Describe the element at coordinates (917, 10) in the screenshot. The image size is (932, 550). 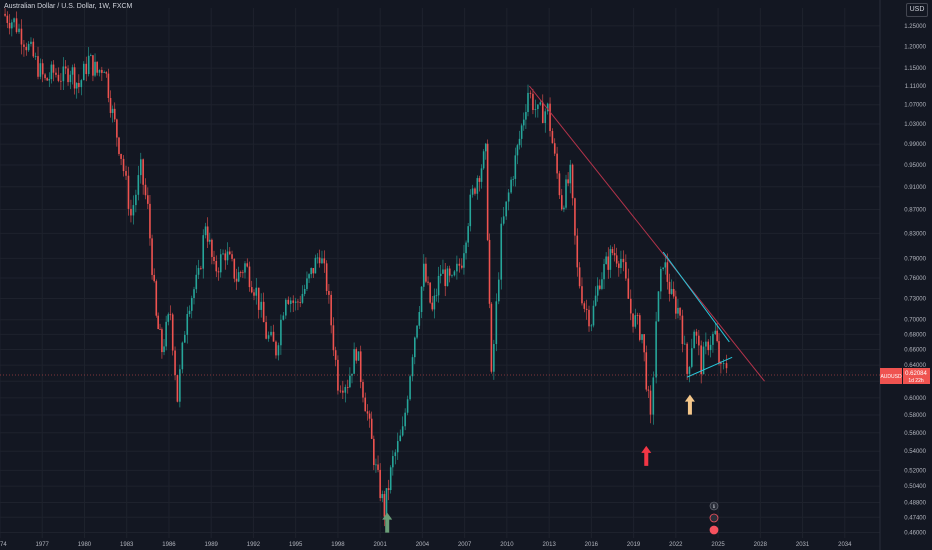
I see `currency-button: USD` at that location.